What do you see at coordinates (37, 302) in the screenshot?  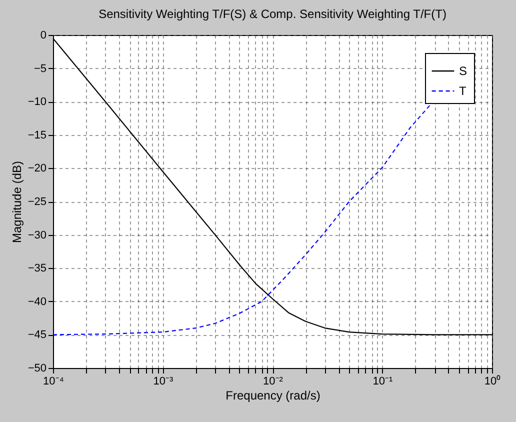 I see `y-tick-label: −40` at bounding box center [37, 302].